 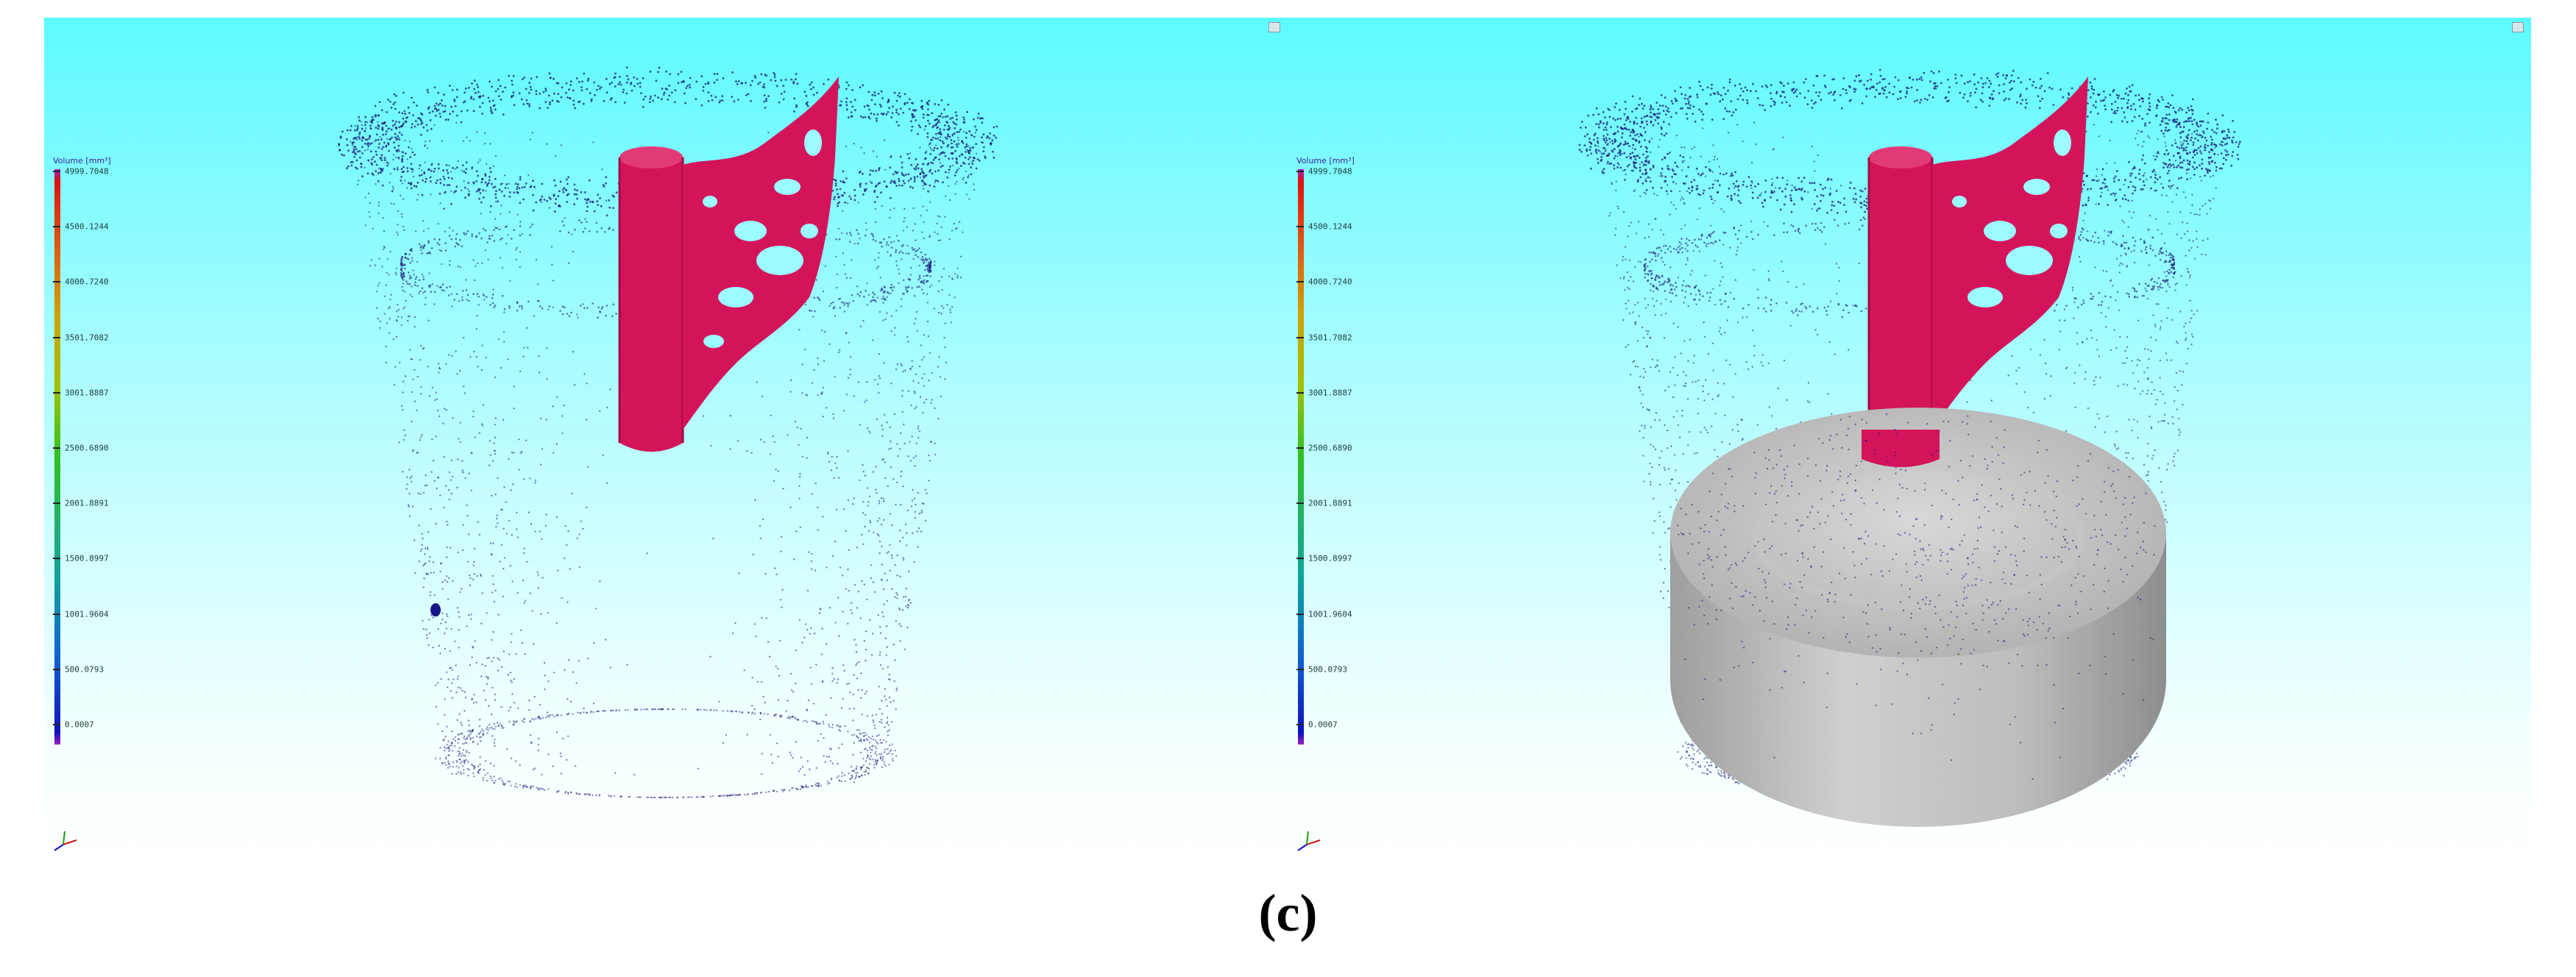 I want to click on cast-disc, so click(x=1918, y=617).